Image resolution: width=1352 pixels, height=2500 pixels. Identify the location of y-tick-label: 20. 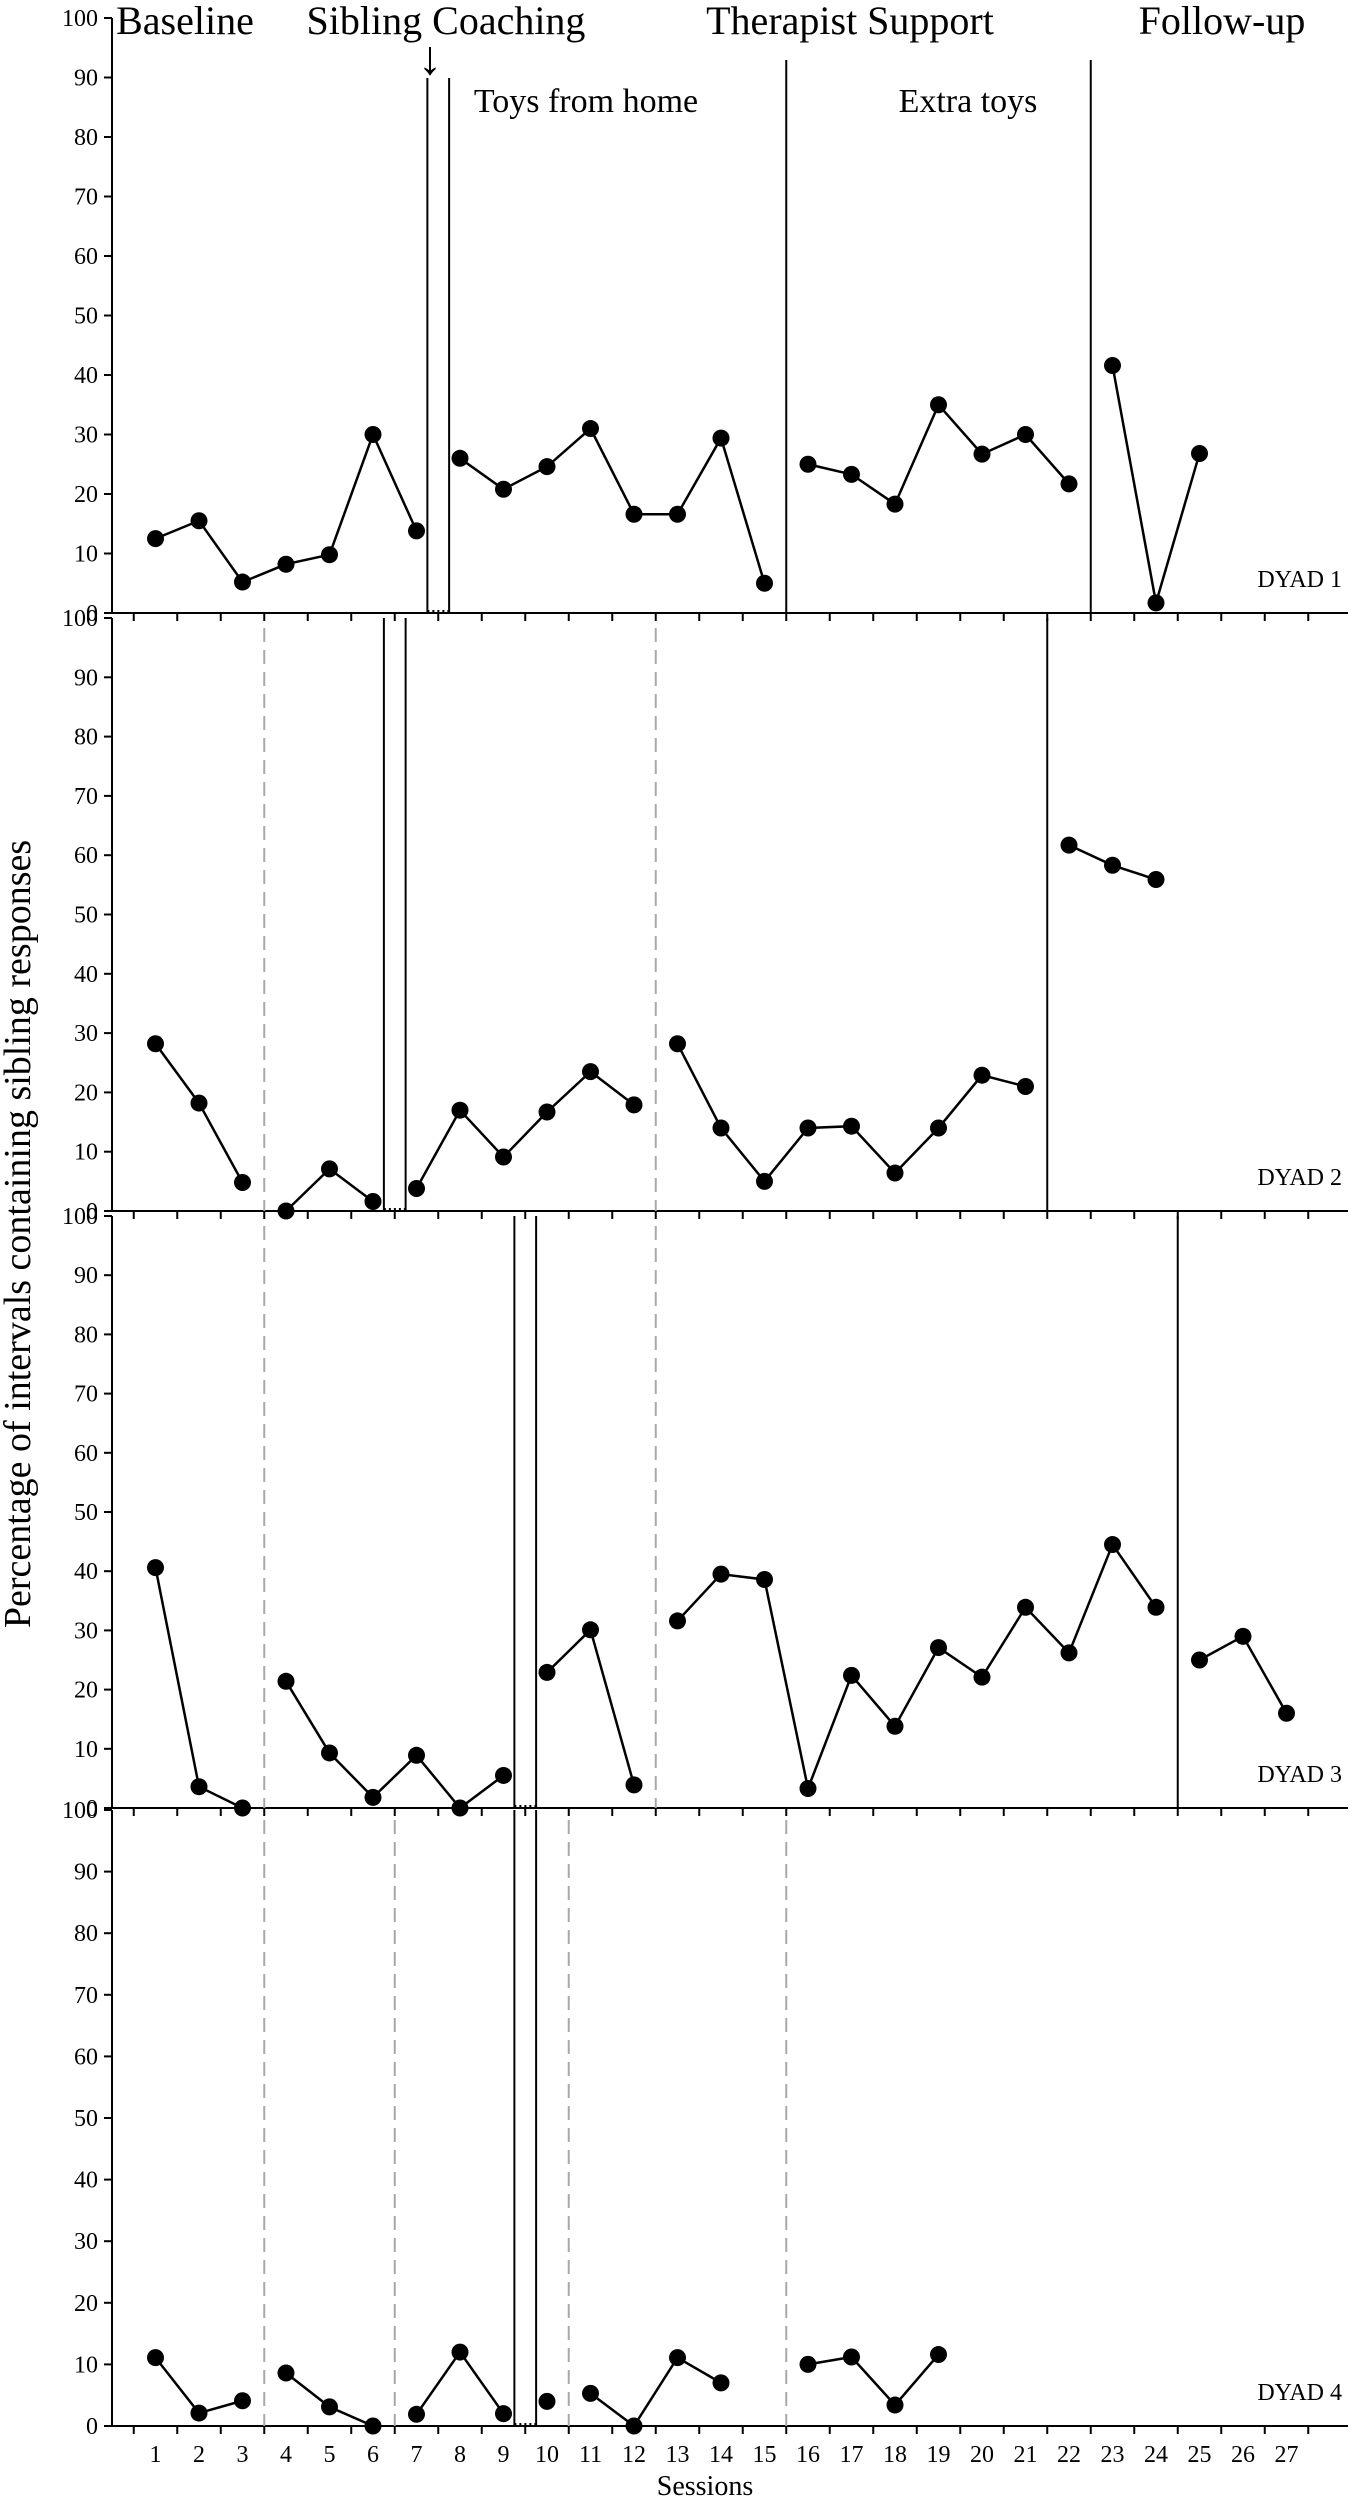
(86, 1093).